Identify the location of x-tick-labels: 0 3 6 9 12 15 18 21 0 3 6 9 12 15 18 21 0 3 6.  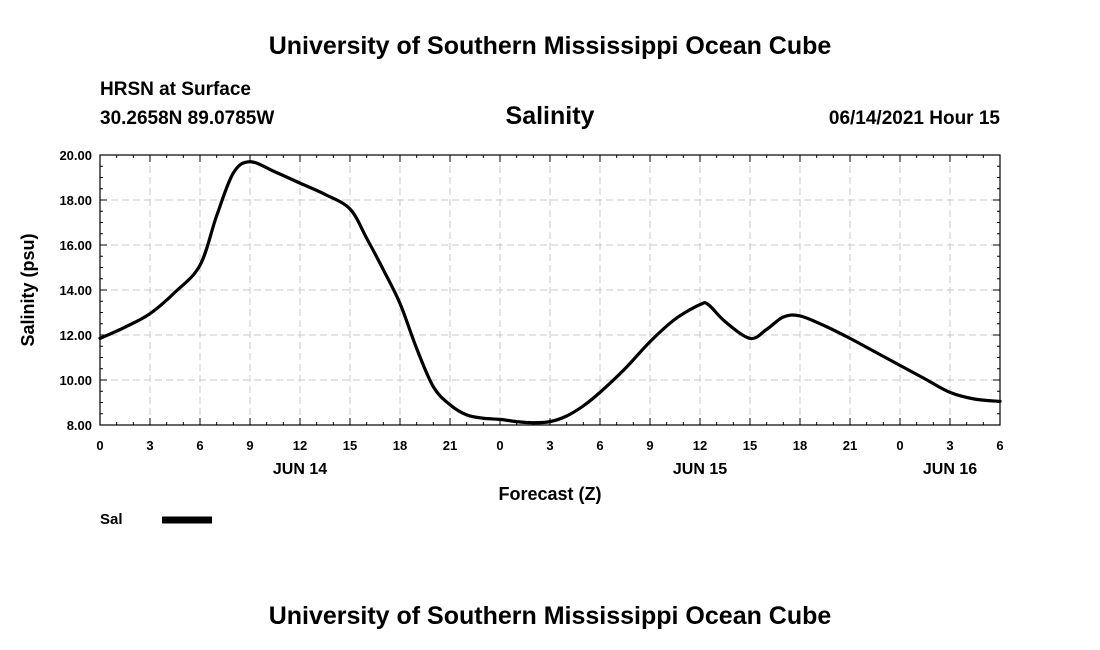
(549, 445).